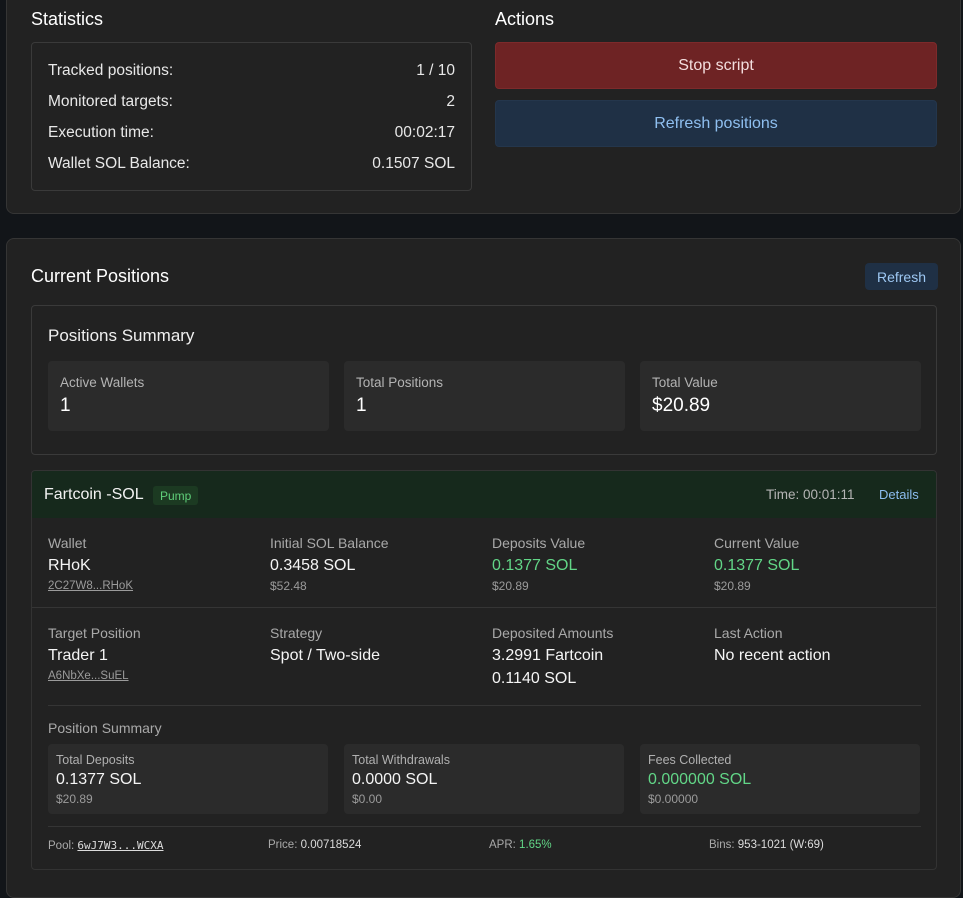 The image size is (963, 898). What do you see at coordinates (732, 586) in the screenshot?
I see `current-value-usd: $20.89` at bounding box center [732, 586].